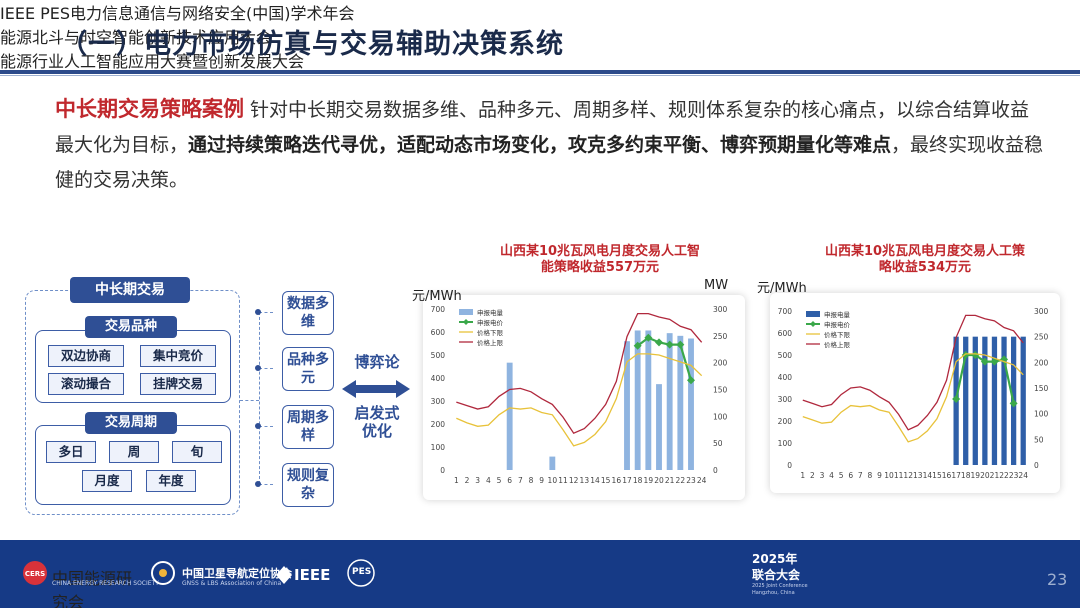 The height and width of the screenshot is (608, 1080). What do you see at coordinates (438, 447) in the screenshot?
I see `y-tick-label: 100` at bounding box center [438, 447].